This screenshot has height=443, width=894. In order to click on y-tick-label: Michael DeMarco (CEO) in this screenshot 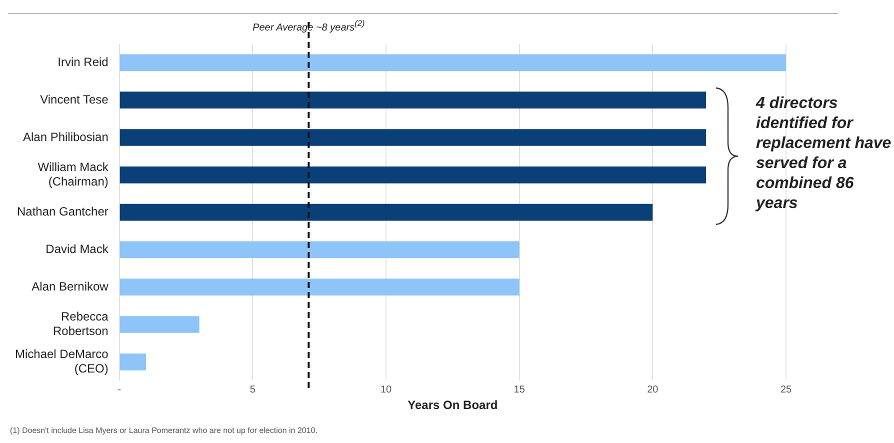, I will do `click(61, 361)`.